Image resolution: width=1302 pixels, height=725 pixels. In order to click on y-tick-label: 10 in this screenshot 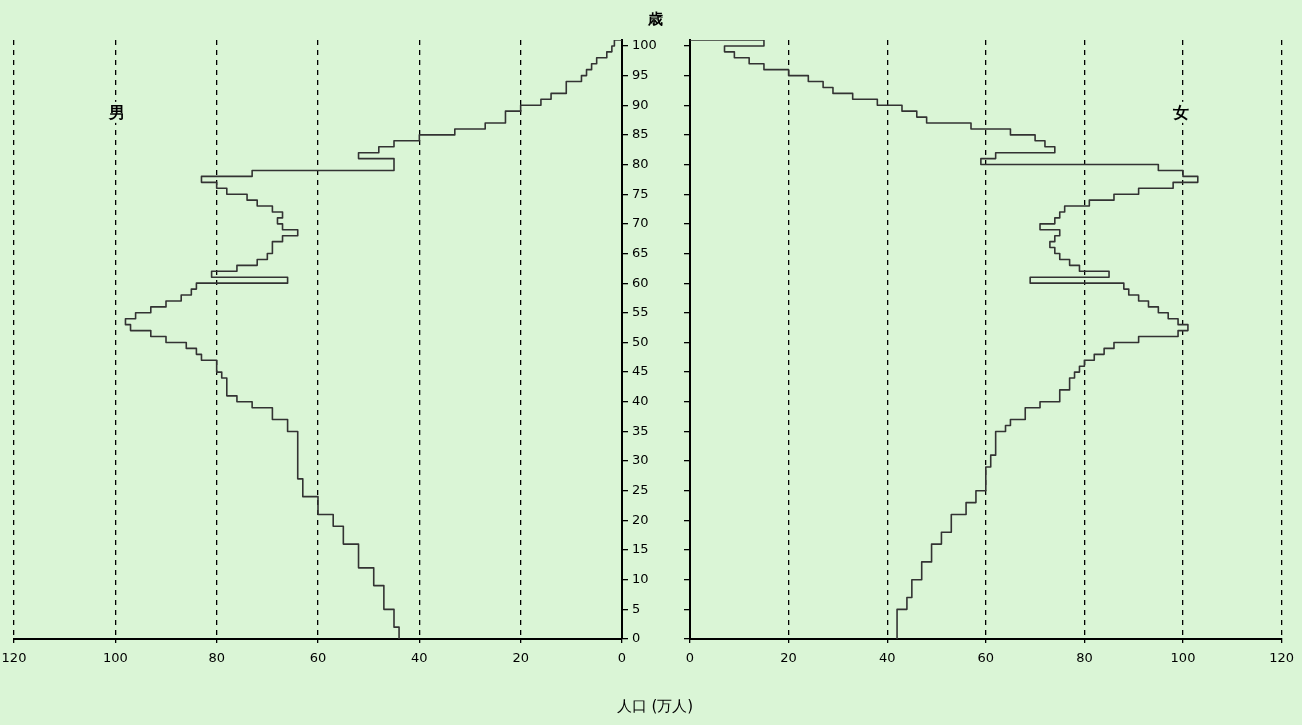, I will do `click(640, 579)`.